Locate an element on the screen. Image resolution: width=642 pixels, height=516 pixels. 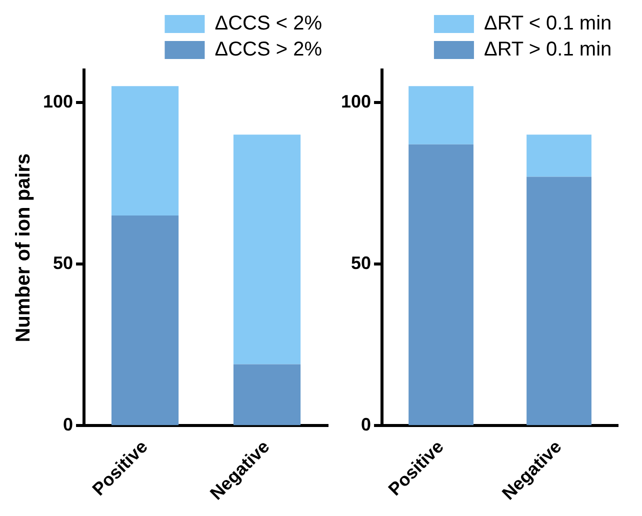
legend-label: ΔRT > 0.1 min is located at coordinates (548, 49).